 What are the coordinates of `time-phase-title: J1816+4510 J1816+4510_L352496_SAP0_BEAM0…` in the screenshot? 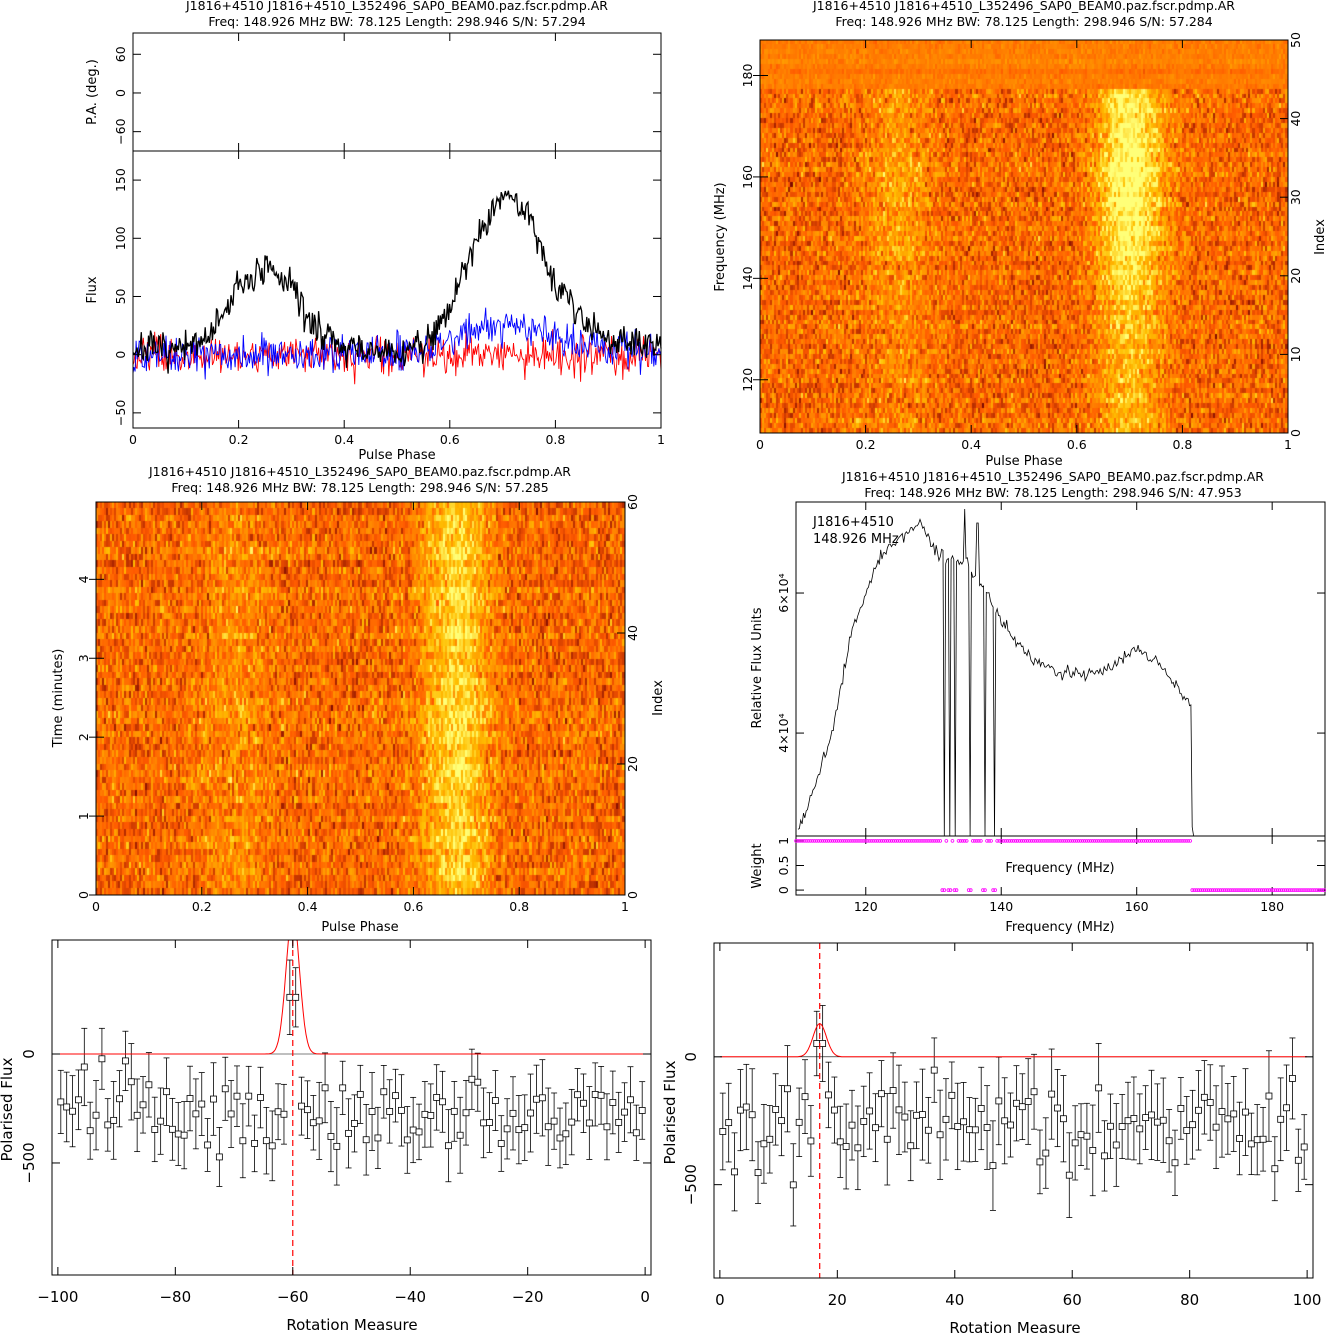 It's located at (359, 471).